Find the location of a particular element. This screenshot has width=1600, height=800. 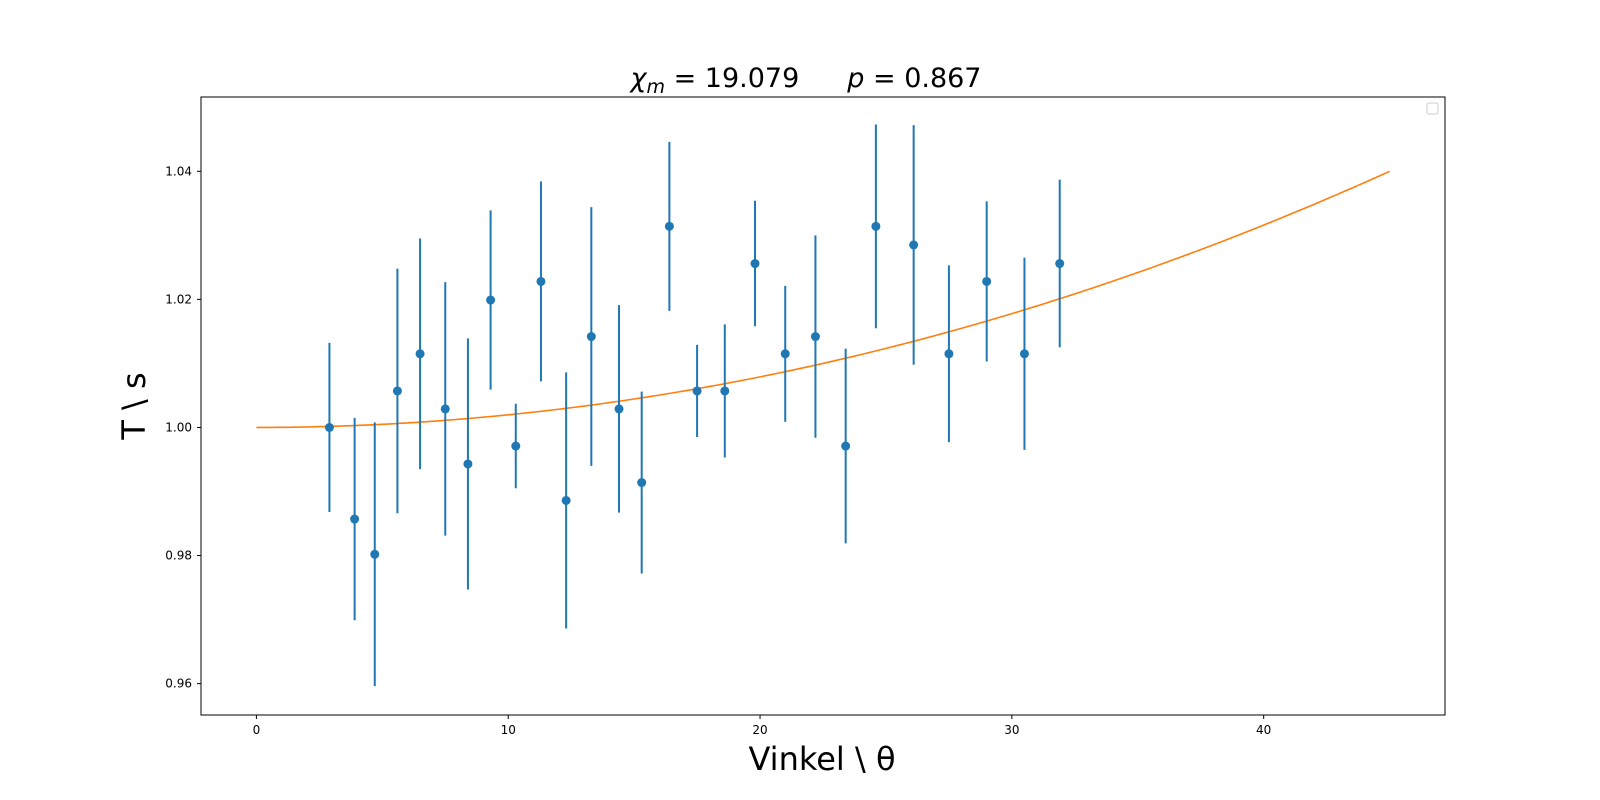

x-tick-label: 0 is located at coordinates (257, 730).